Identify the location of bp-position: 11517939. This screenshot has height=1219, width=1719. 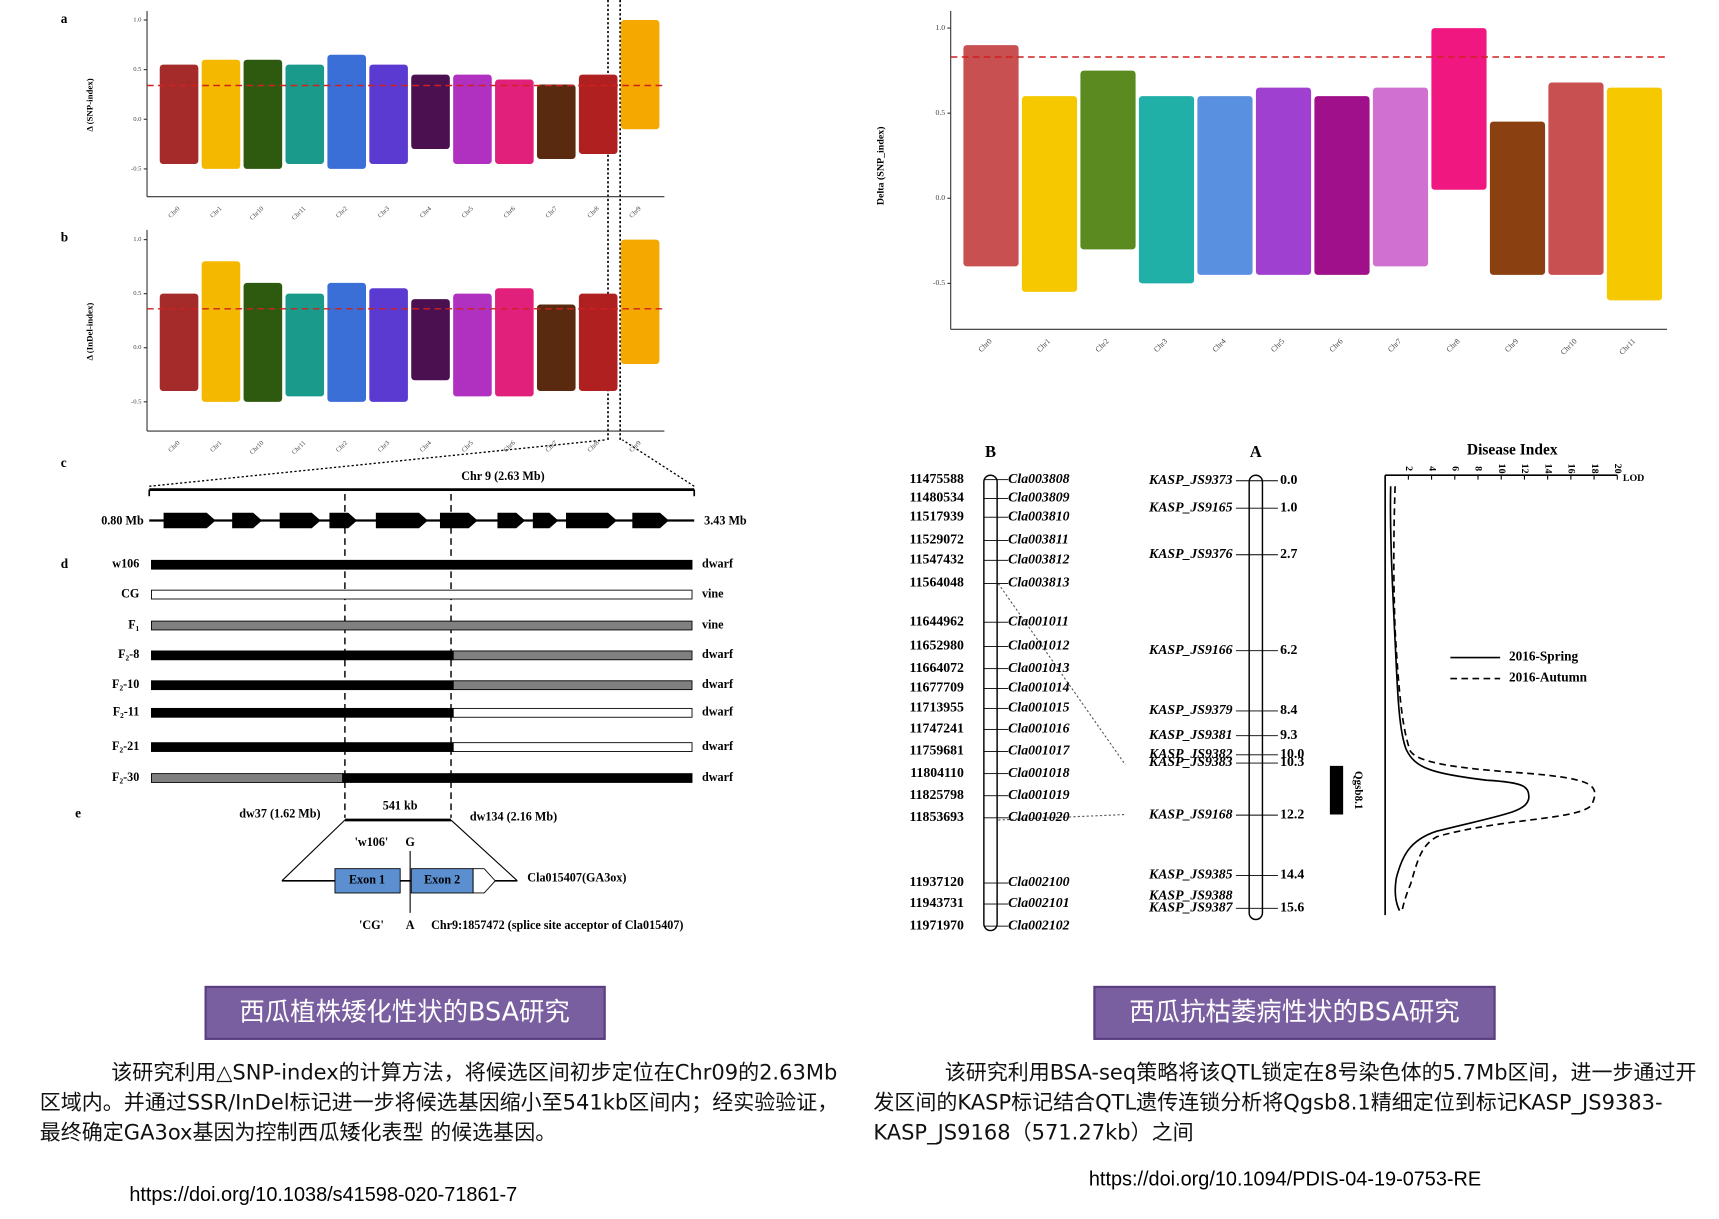
(937, 515).